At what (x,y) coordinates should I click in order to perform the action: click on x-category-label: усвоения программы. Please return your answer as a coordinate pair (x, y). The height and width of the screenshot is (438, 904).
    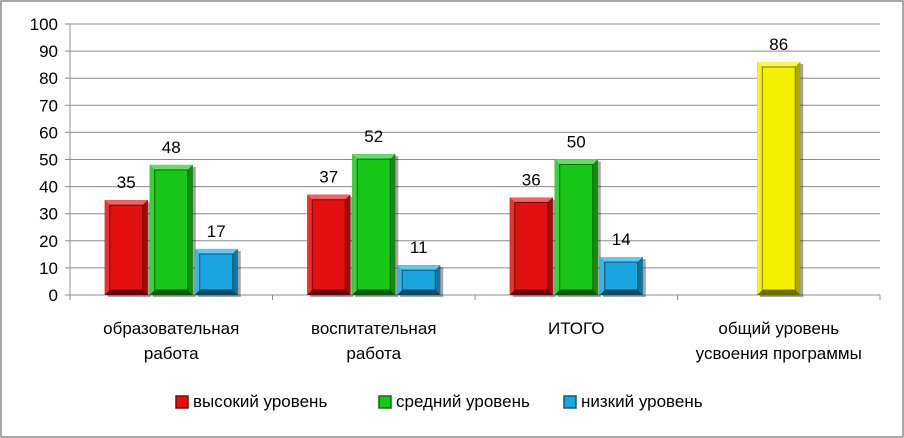
    Looking at the image, I should click on (779, 353).